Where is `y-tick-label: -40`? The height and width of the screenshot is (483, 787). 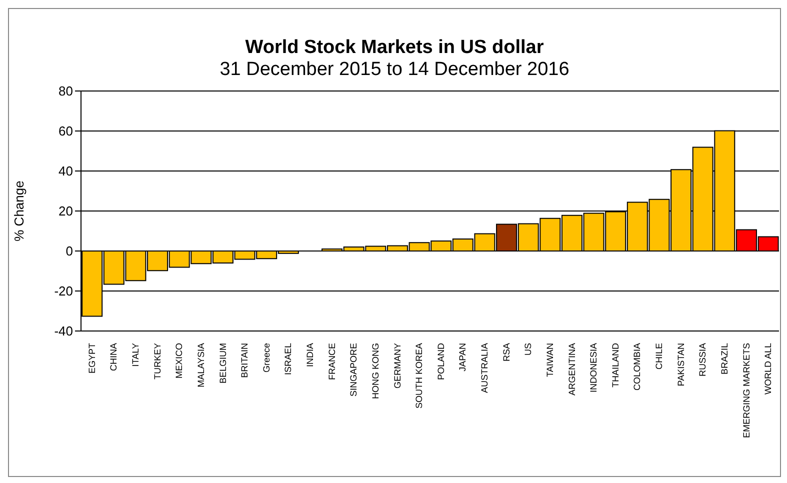
y-tick-label: -40 is located at coordinates (63, 331).